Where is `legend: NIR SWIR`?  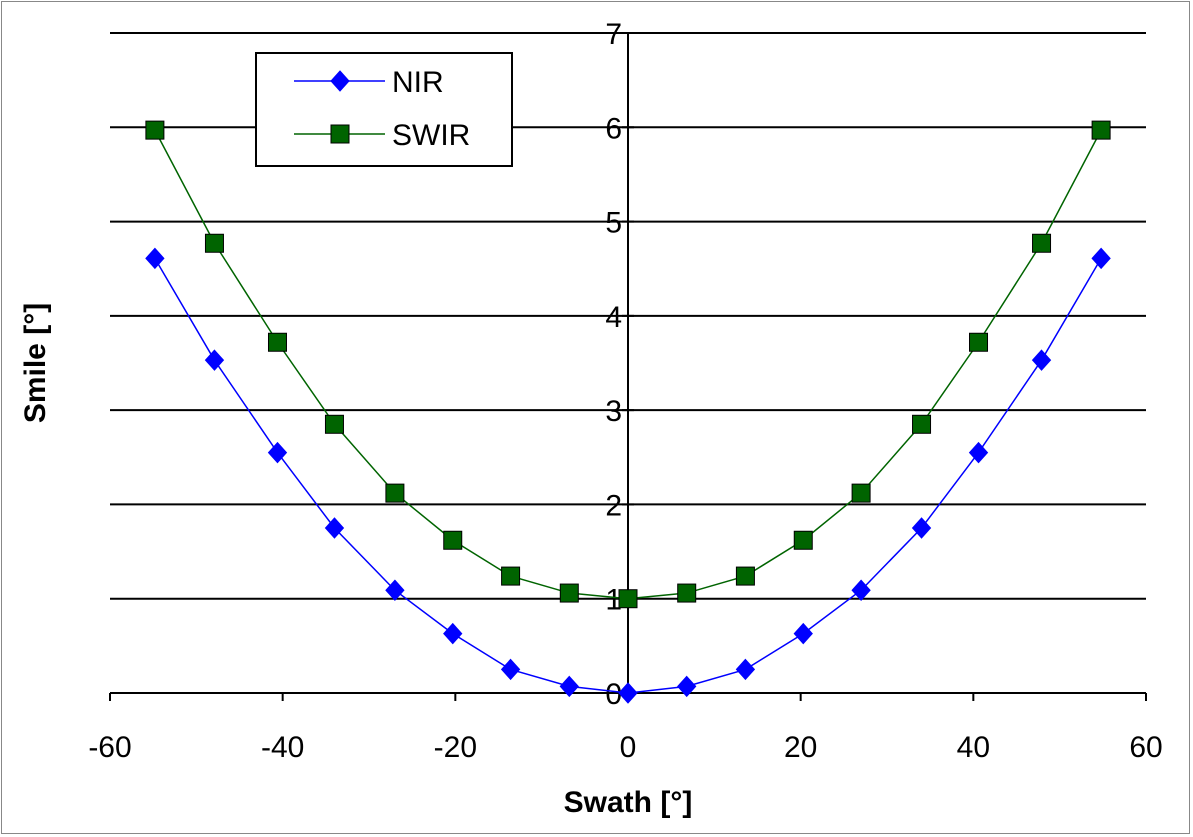
legend: NIR SWIR is located at coordinates (384, 109).